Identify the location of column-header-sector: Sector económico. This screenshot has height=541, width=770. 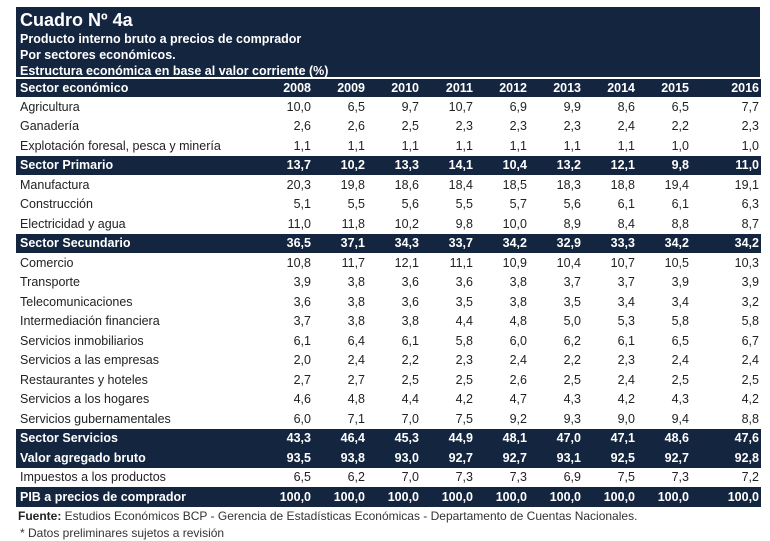
(137, 88).